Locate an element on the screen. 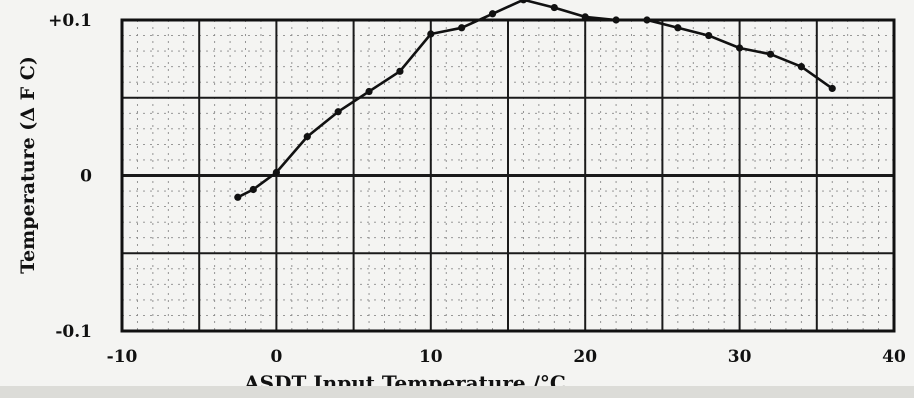  x-tick-label: 10 is located at coordinates (431, 357).